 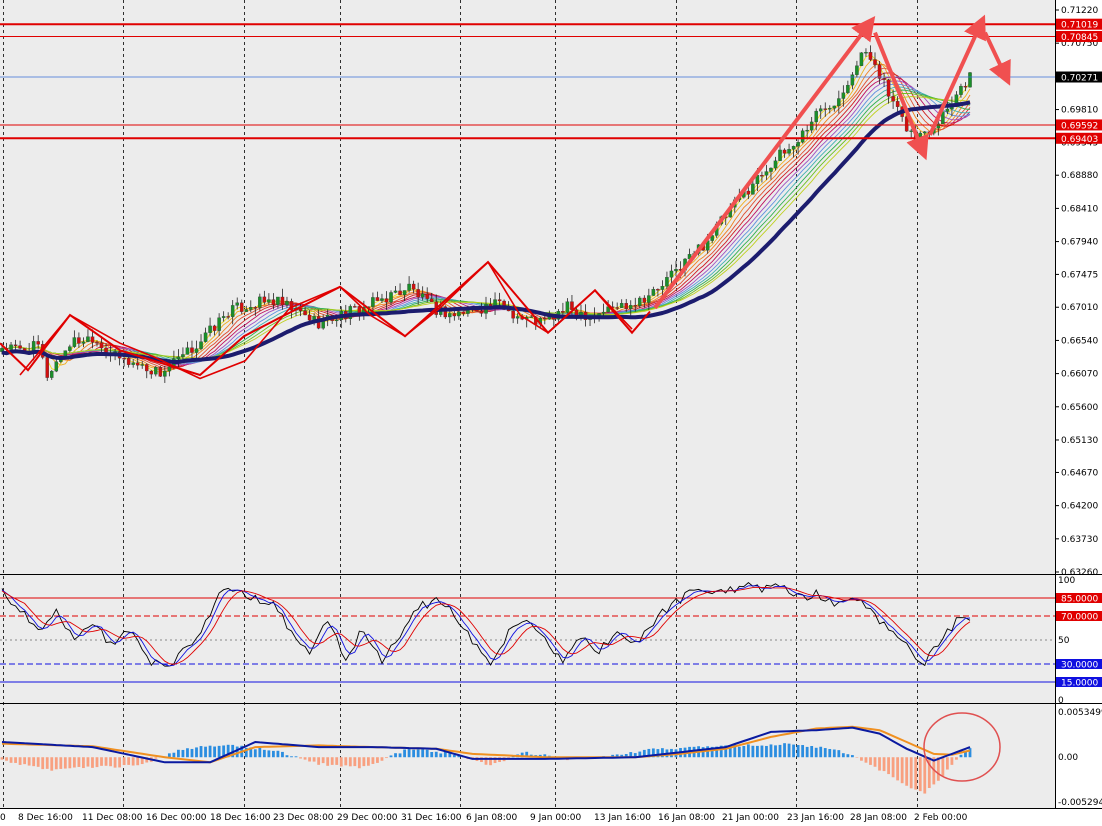 What do you see at coordinates (303, 818) in the screenshot?
I see `time-label: 23 Dec 08:00` at bounding box center [303, 818].